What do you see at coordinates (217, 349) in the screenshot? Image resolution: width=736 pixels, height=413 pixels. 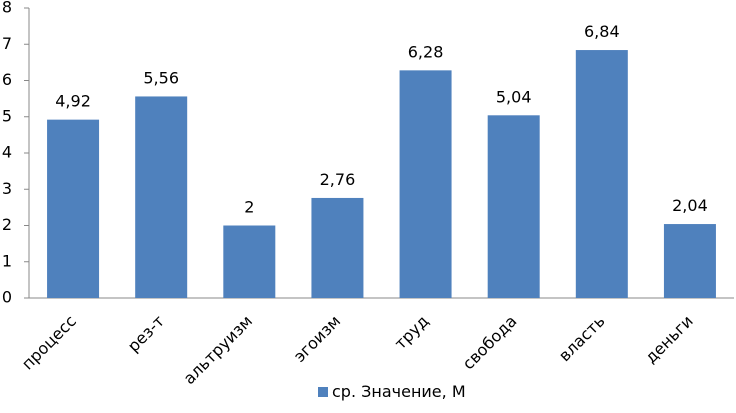 I see `category-label: альтруизм` at bounding box center [217, 349].